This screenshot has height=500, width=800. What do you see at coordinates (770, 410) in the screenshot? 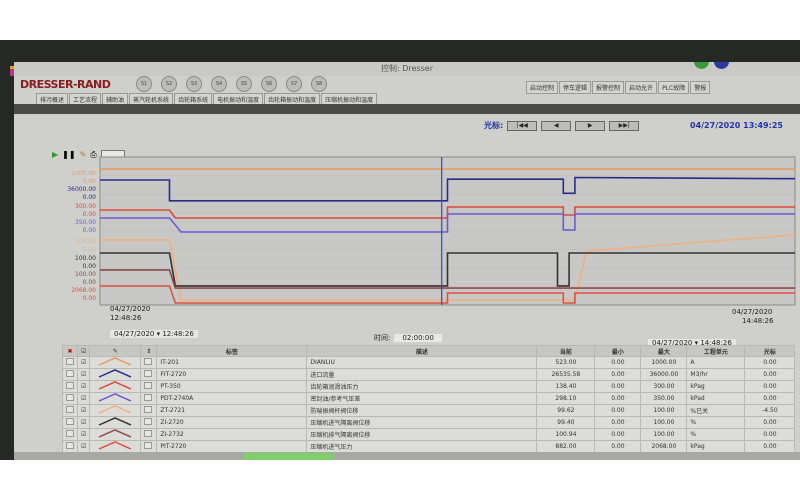
I see `cell-cursor: -4.50` at bounding box center [770, 410].